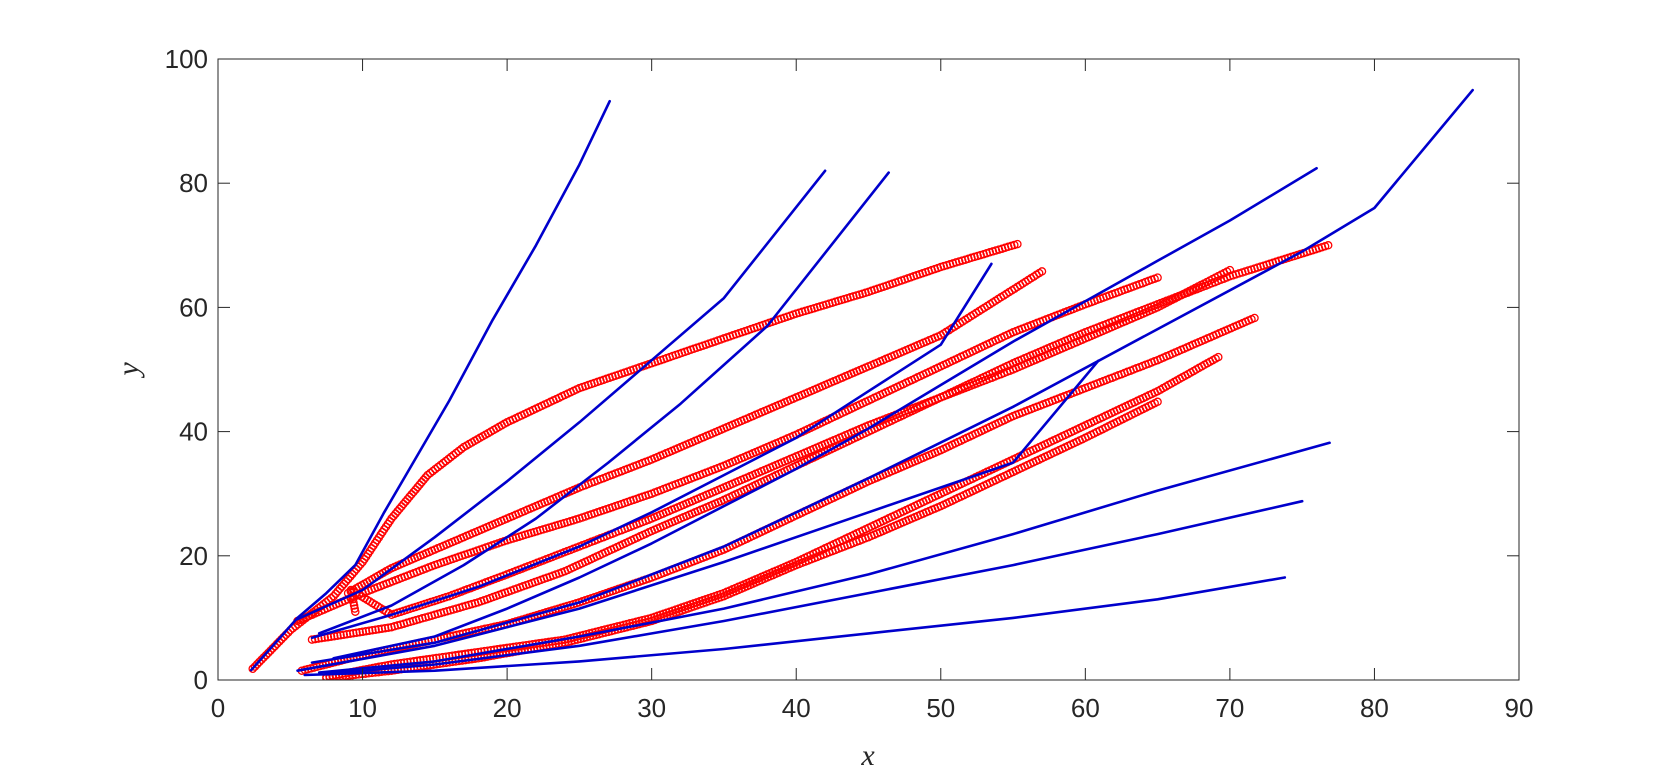 The height and width of the screenshot is (774, 1672). What do you see at coordinates (796, 708) in the screenshot?
I see `x-tick-label: 40` at bounding box center [796, 708].